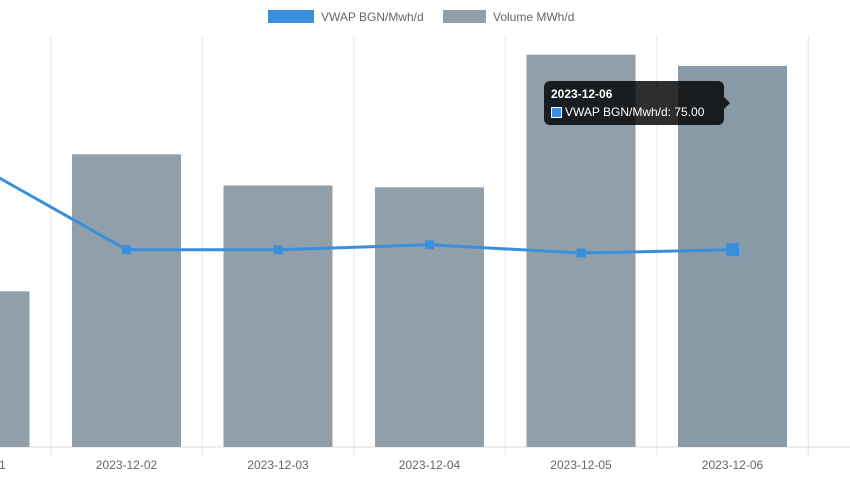 Image resolution: width=850 pixels, height=480 pixels. I want to click on tooltip-label: VWAP BGN/Mwh/d: 75.00, so click(635, 112).